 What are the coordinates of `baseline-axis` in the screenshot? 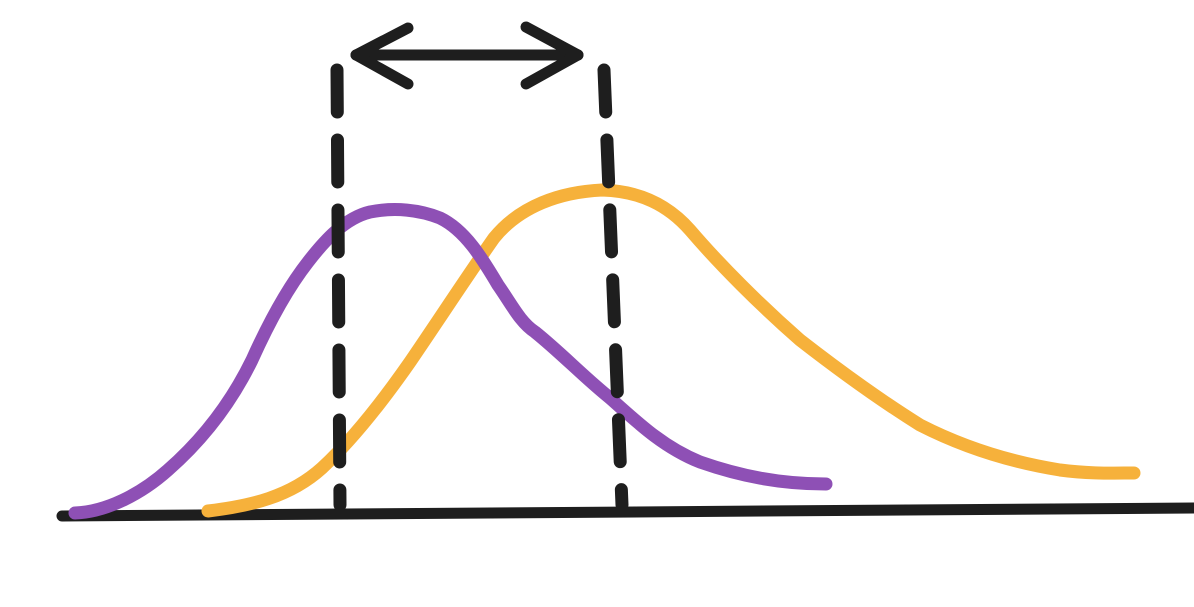 It's located at (625, 512).